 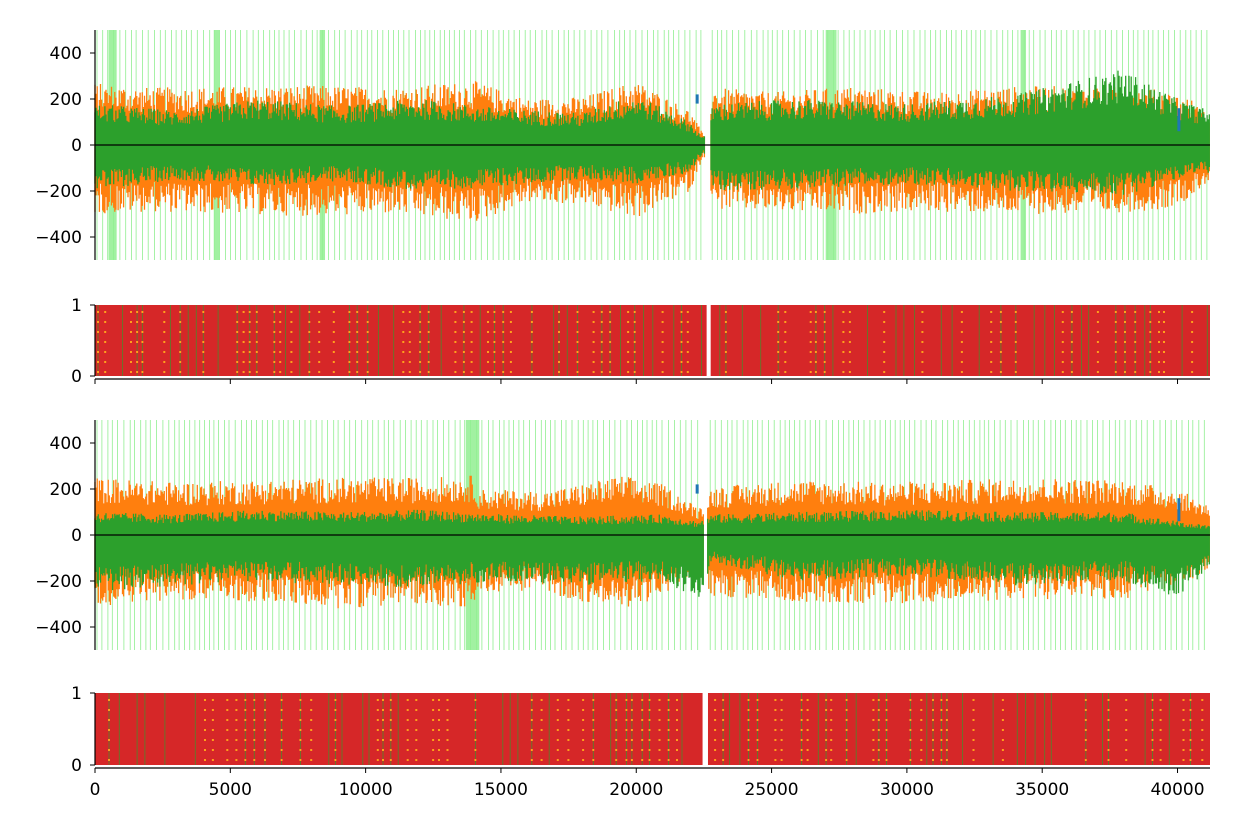 What do you see at coordinates (501, 790) in the screenshot?
I see `x-tick-label: 15000` at bounding box center [501, 790].